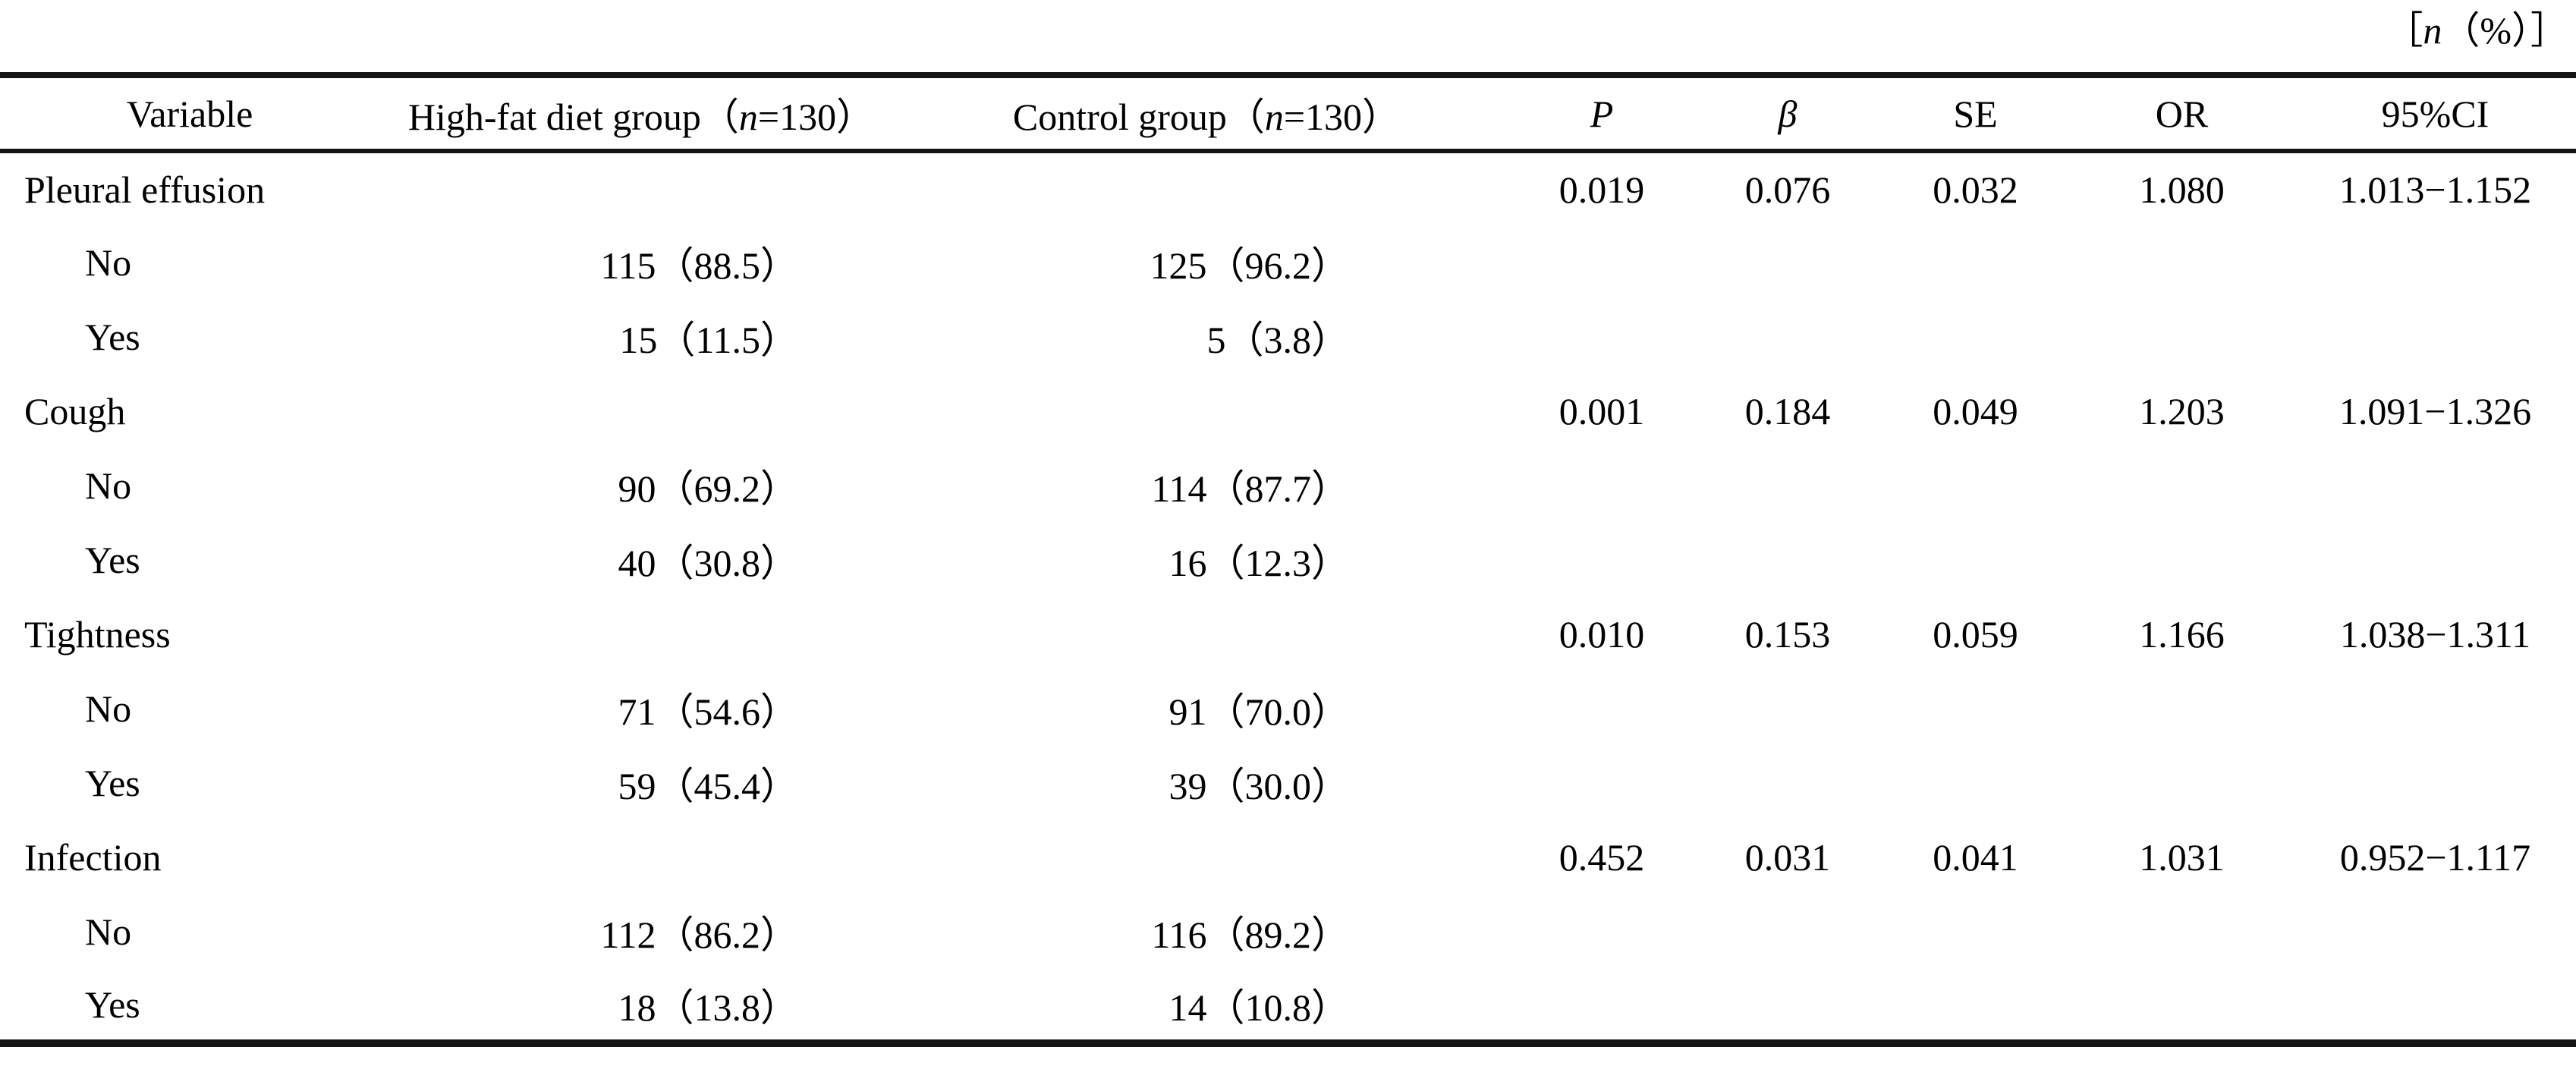 Image resolution: width=2576 pixels, height=1066 pixels. I want to click on cell-or-value: 1.203, so click(2182, 411).